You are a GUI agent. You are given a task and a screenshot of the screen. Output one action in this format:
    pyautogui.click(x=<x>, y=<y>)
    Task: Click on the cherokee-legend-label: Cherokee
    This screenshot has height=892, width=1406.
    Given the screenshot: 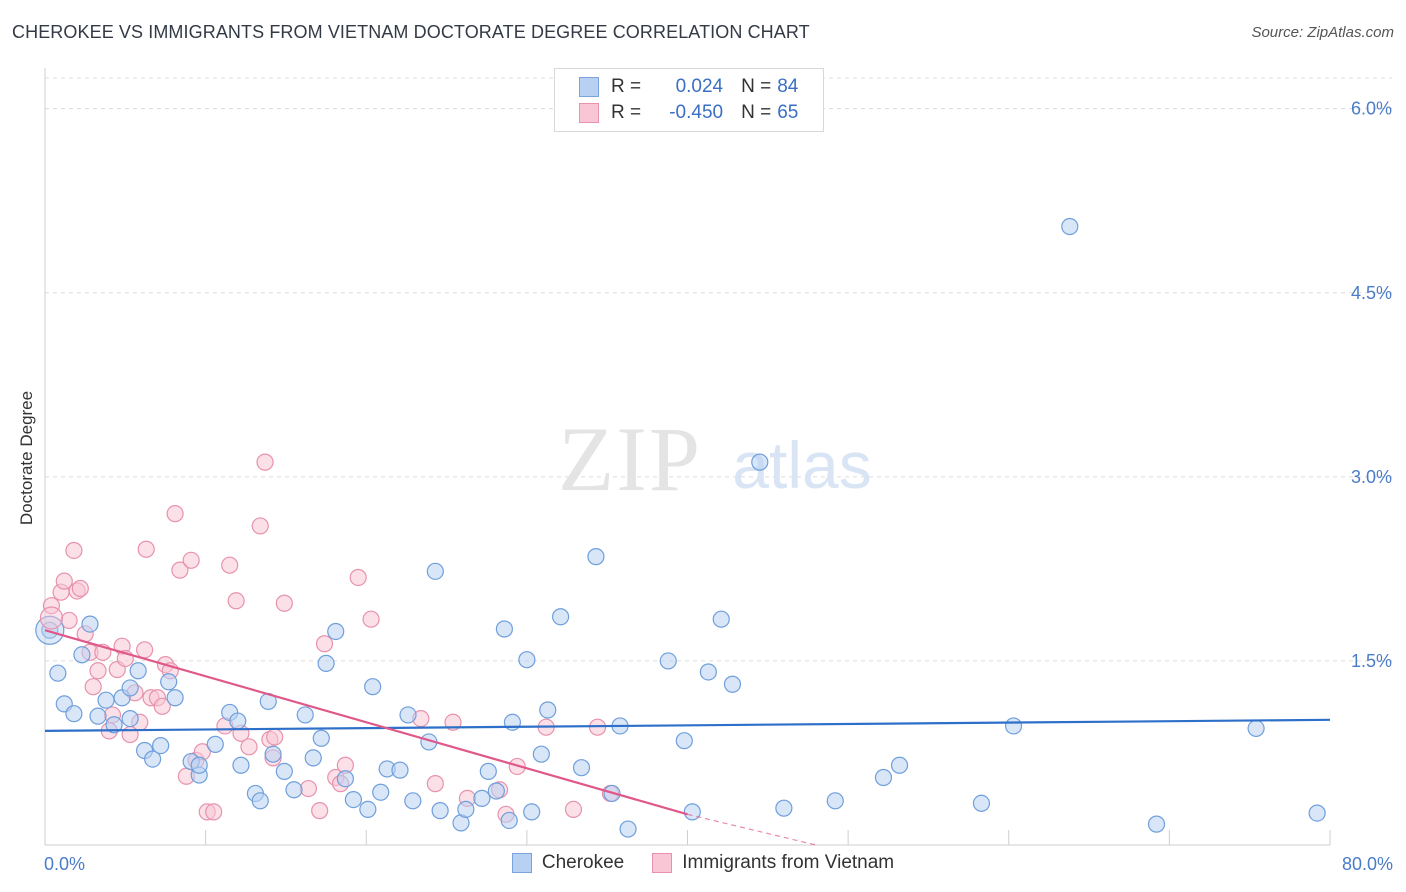 What is the action you would take?
    pyautogui.click(x=583, y=862)
    